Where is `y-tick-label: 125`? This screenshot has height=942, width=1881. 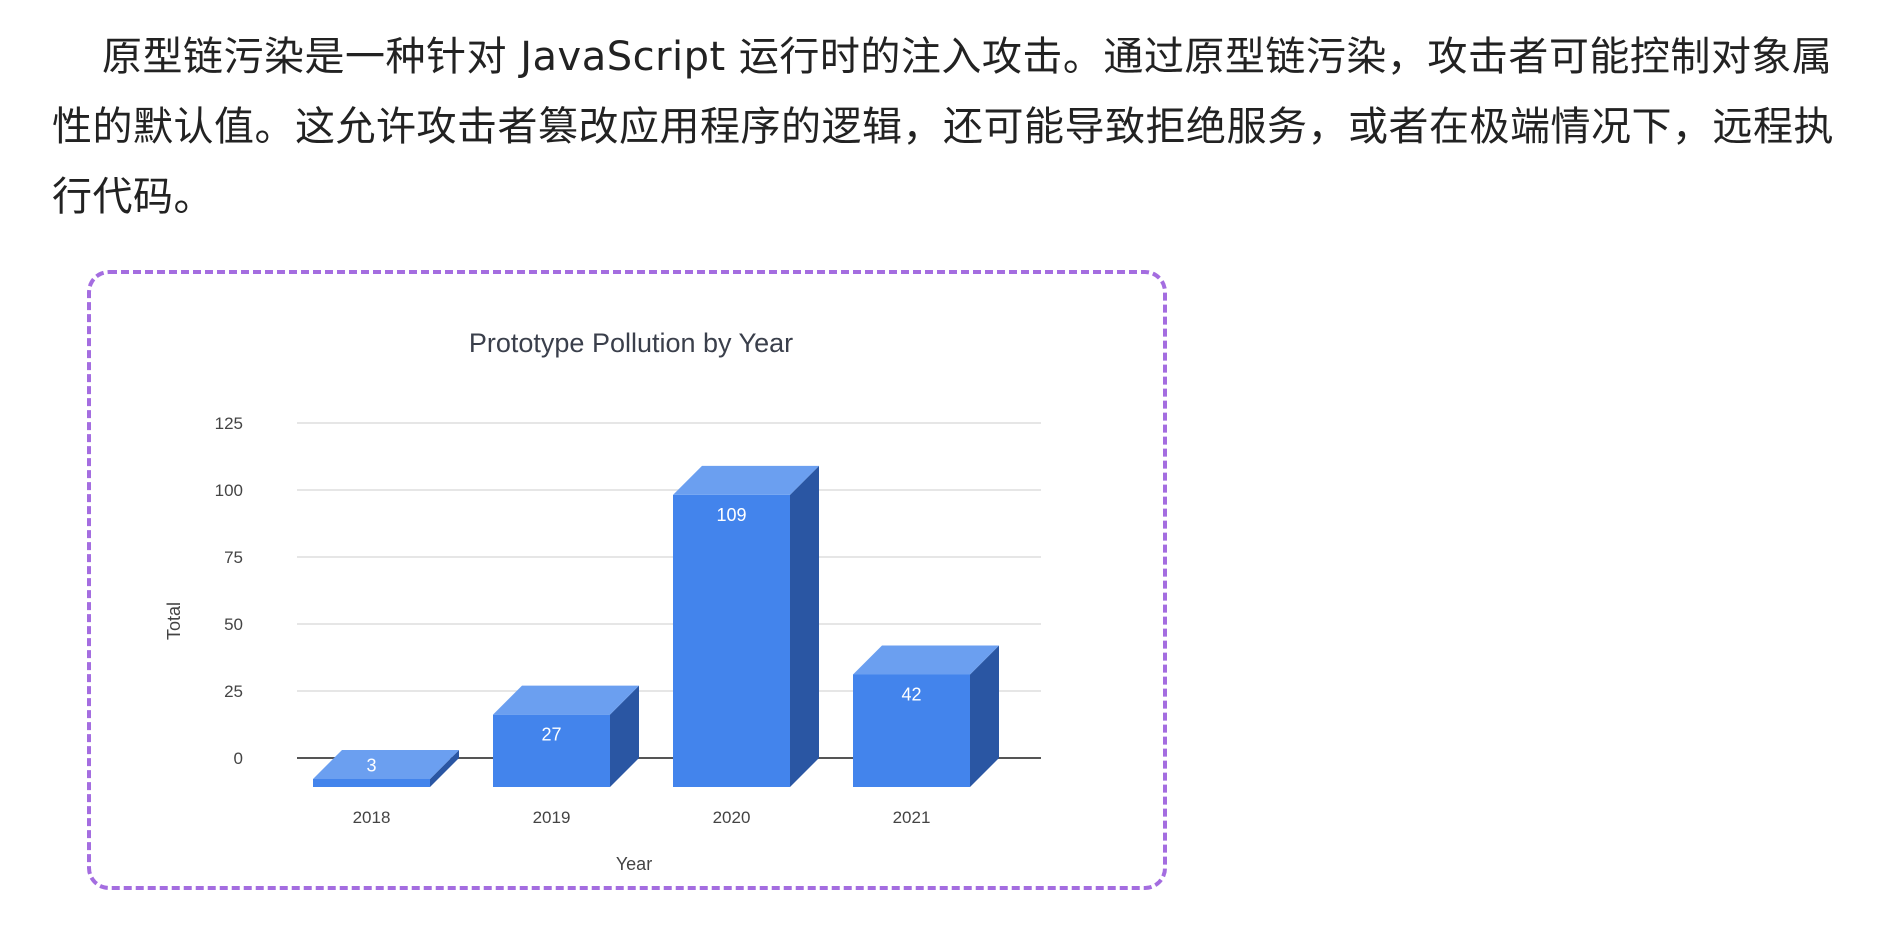 y-tick-label: 125 is located at coordinates (229, 423).